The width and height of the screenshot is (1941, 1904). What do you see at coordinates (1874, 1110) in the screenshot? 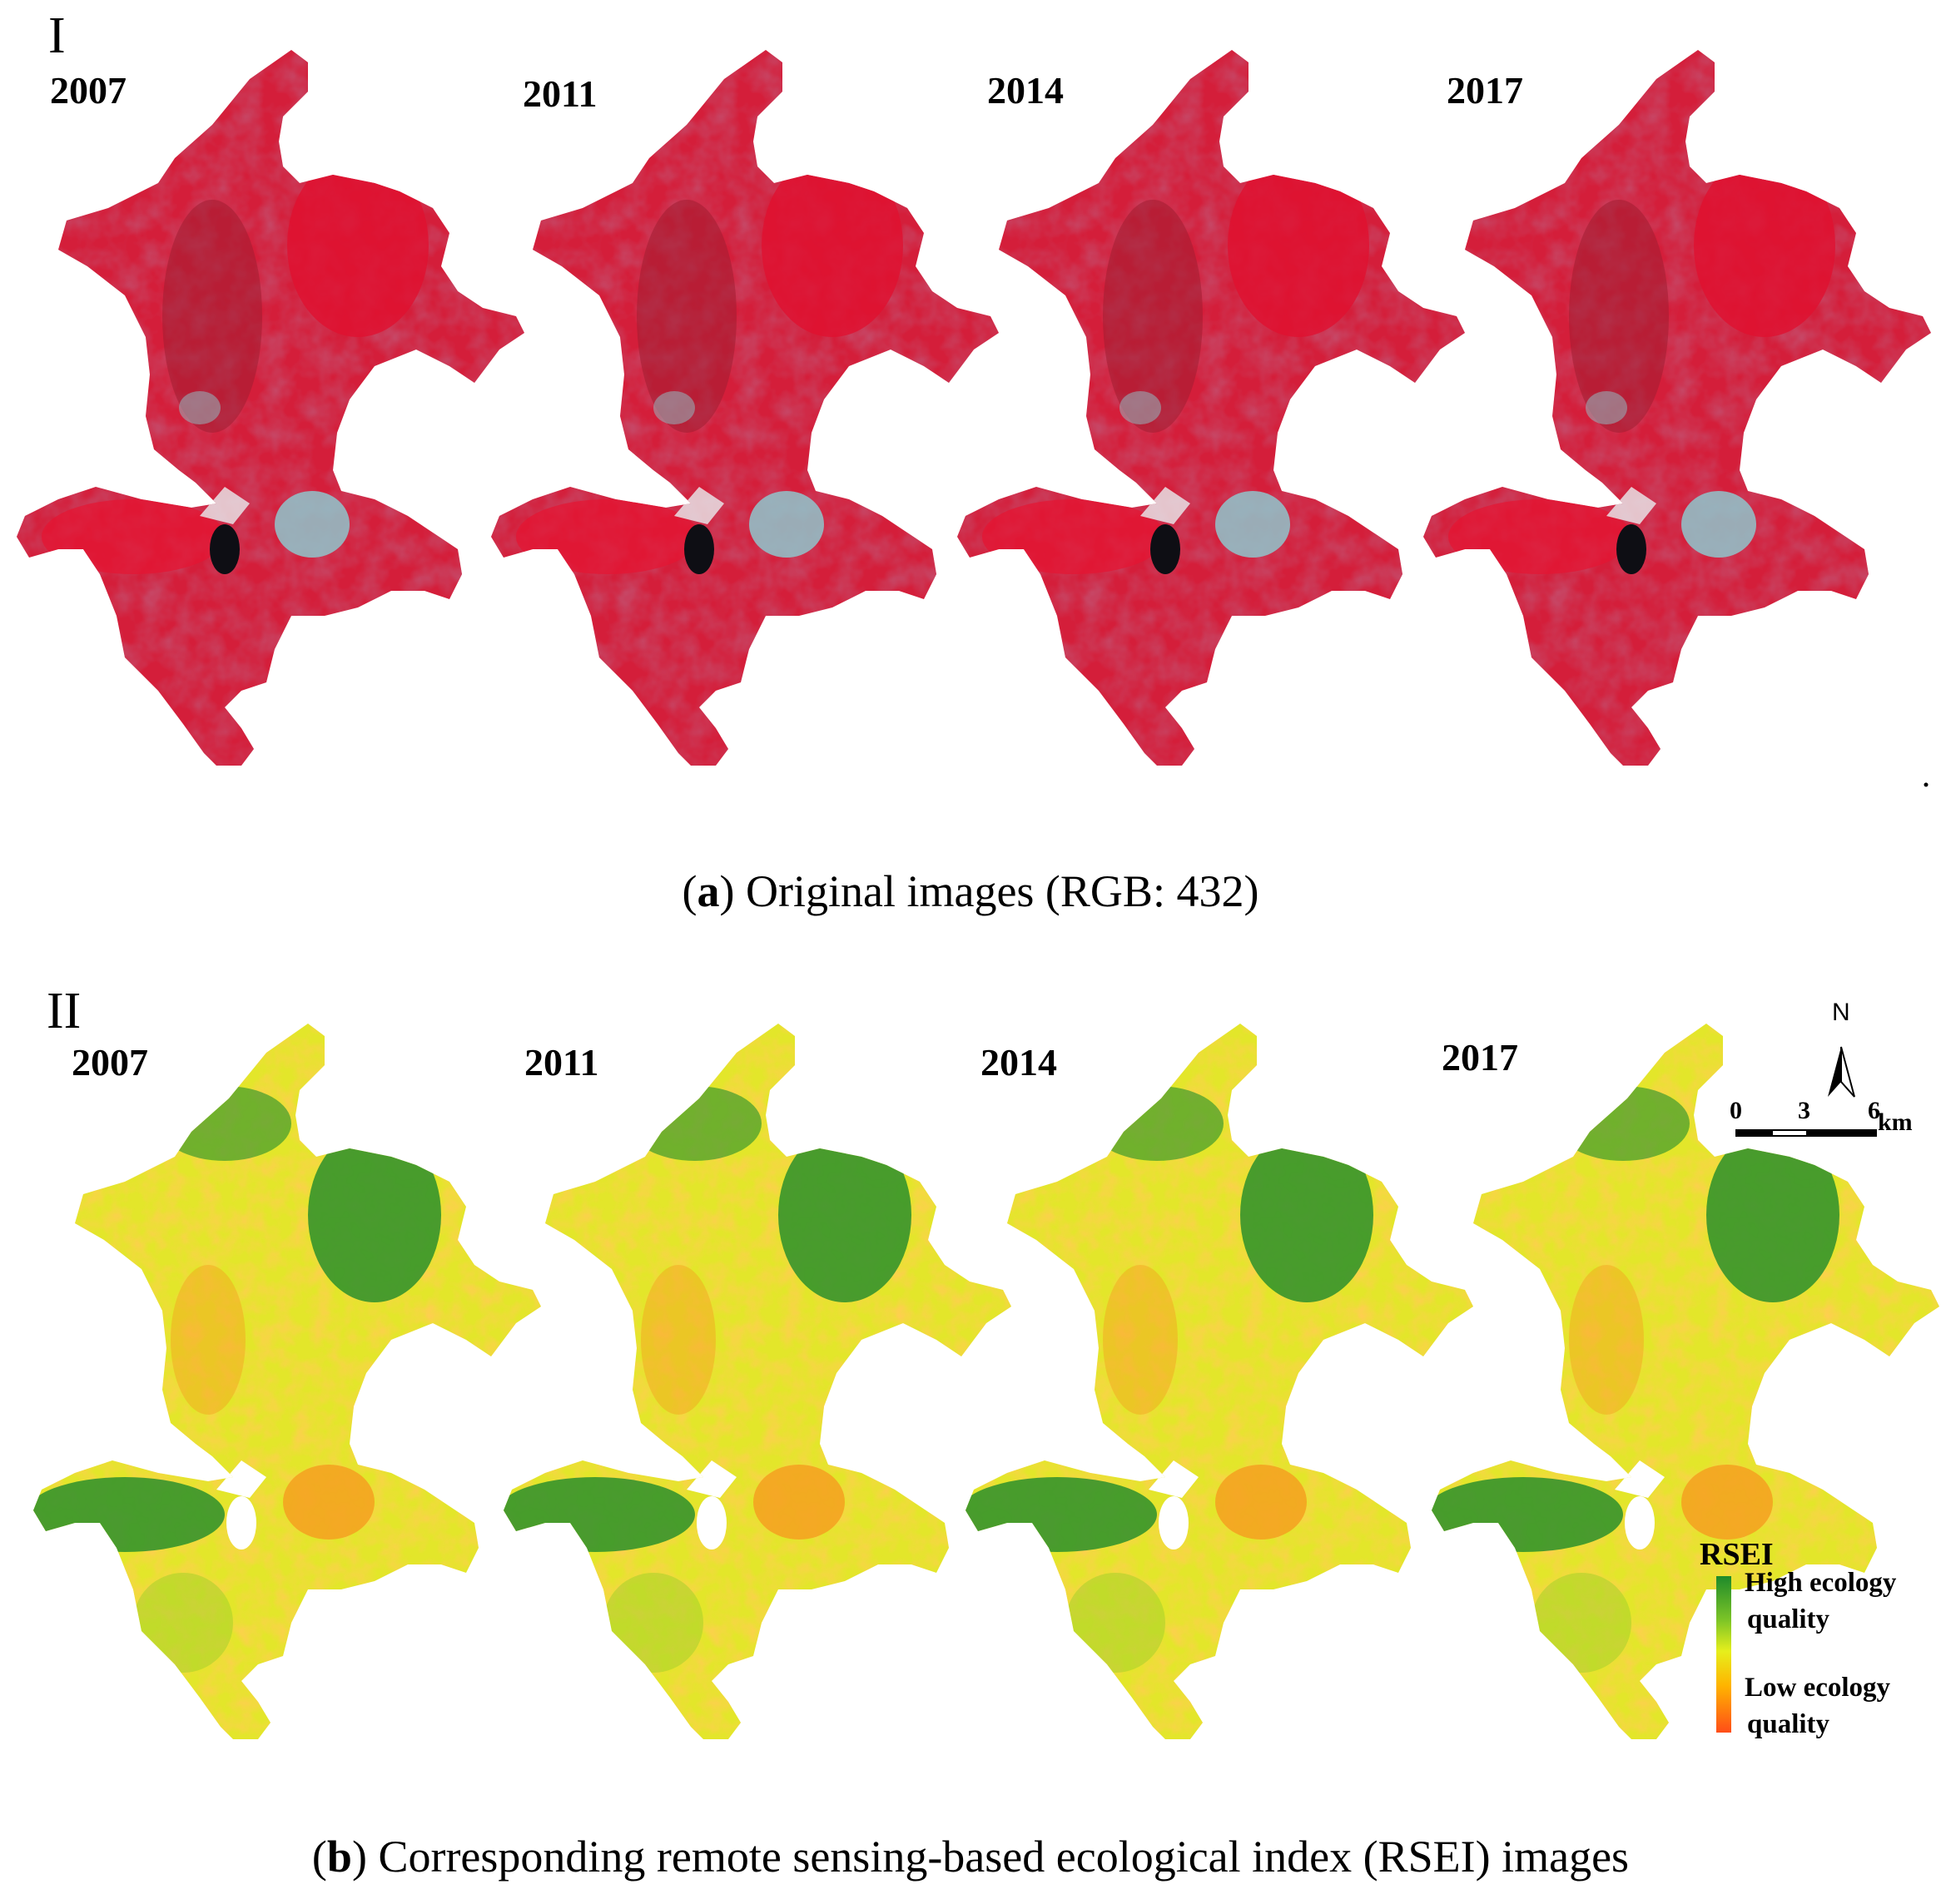
I see `scale-tick-6: 6` at bounding box center [1874, 1110].